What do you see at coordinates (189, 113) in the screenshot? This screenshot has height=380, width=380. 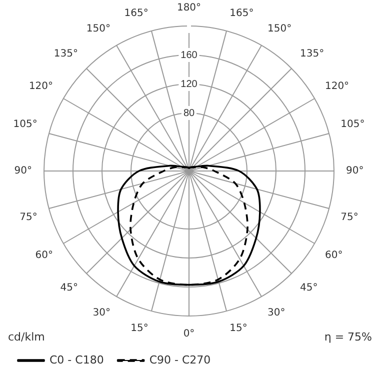 I see `y-tick-label: 80` at bounding box center [189, 113].